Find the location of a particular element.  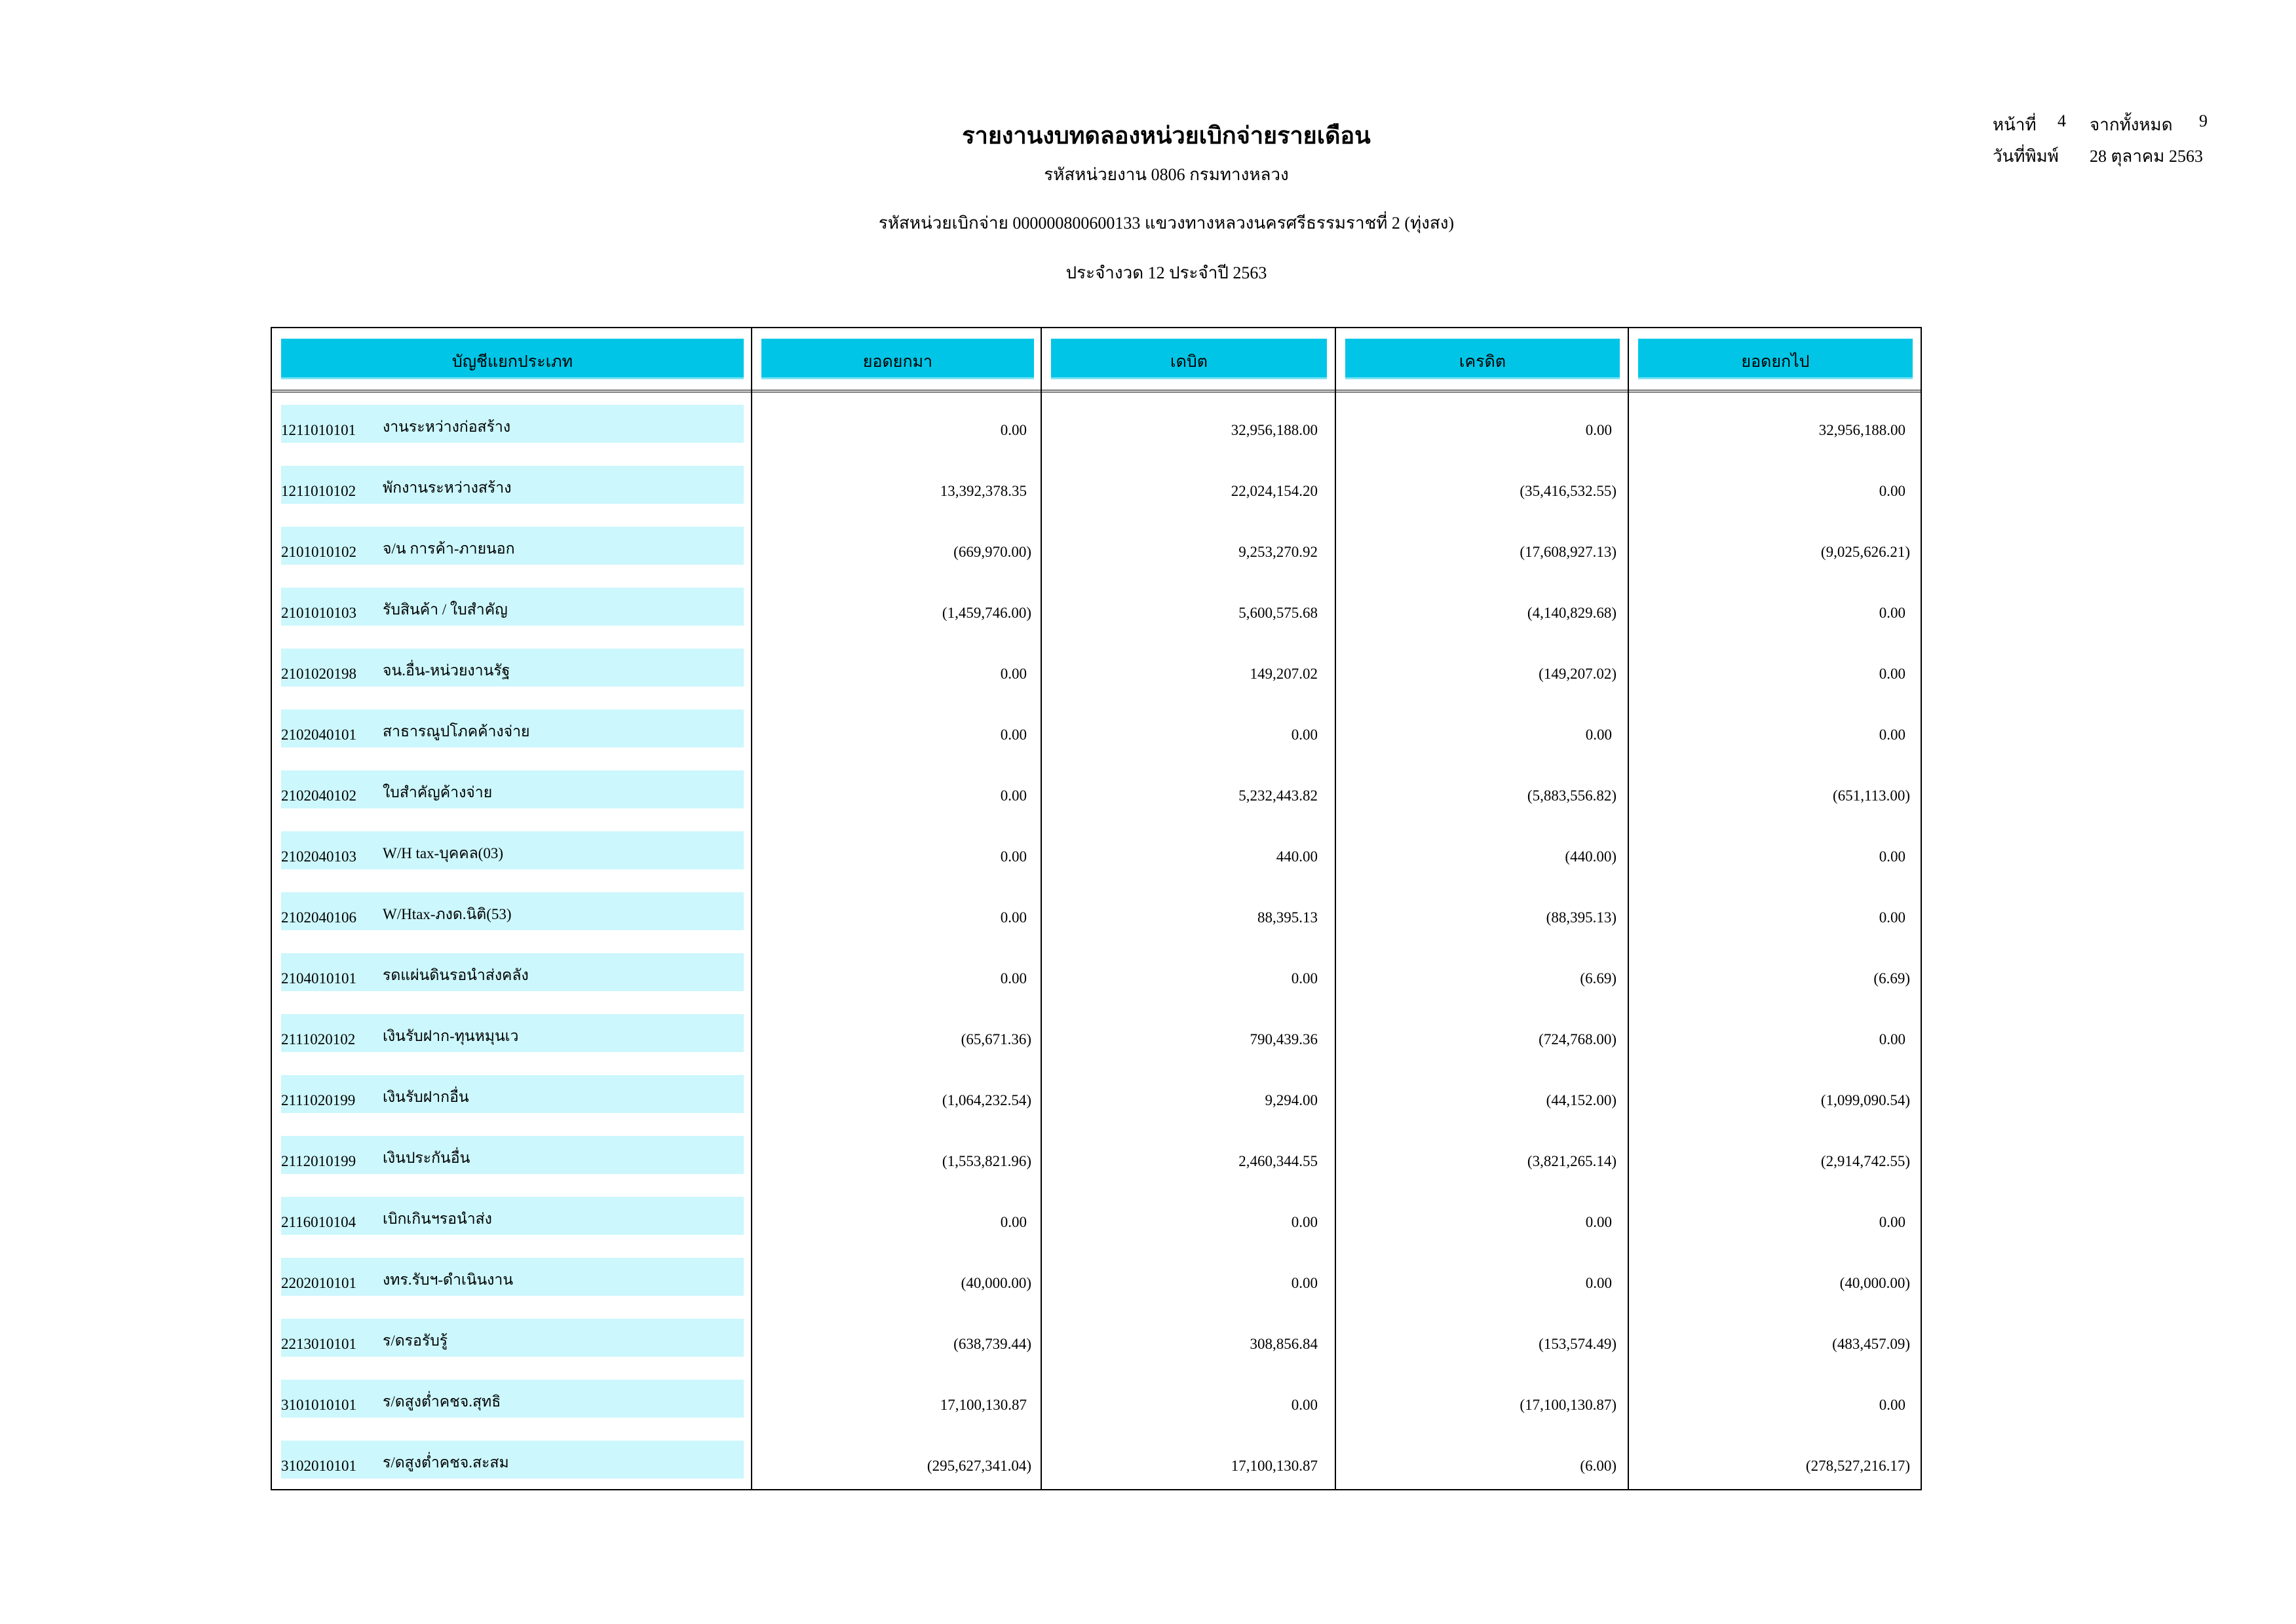

credit-cell: (17,608,927.13) is located at coordinates (1568, 552).